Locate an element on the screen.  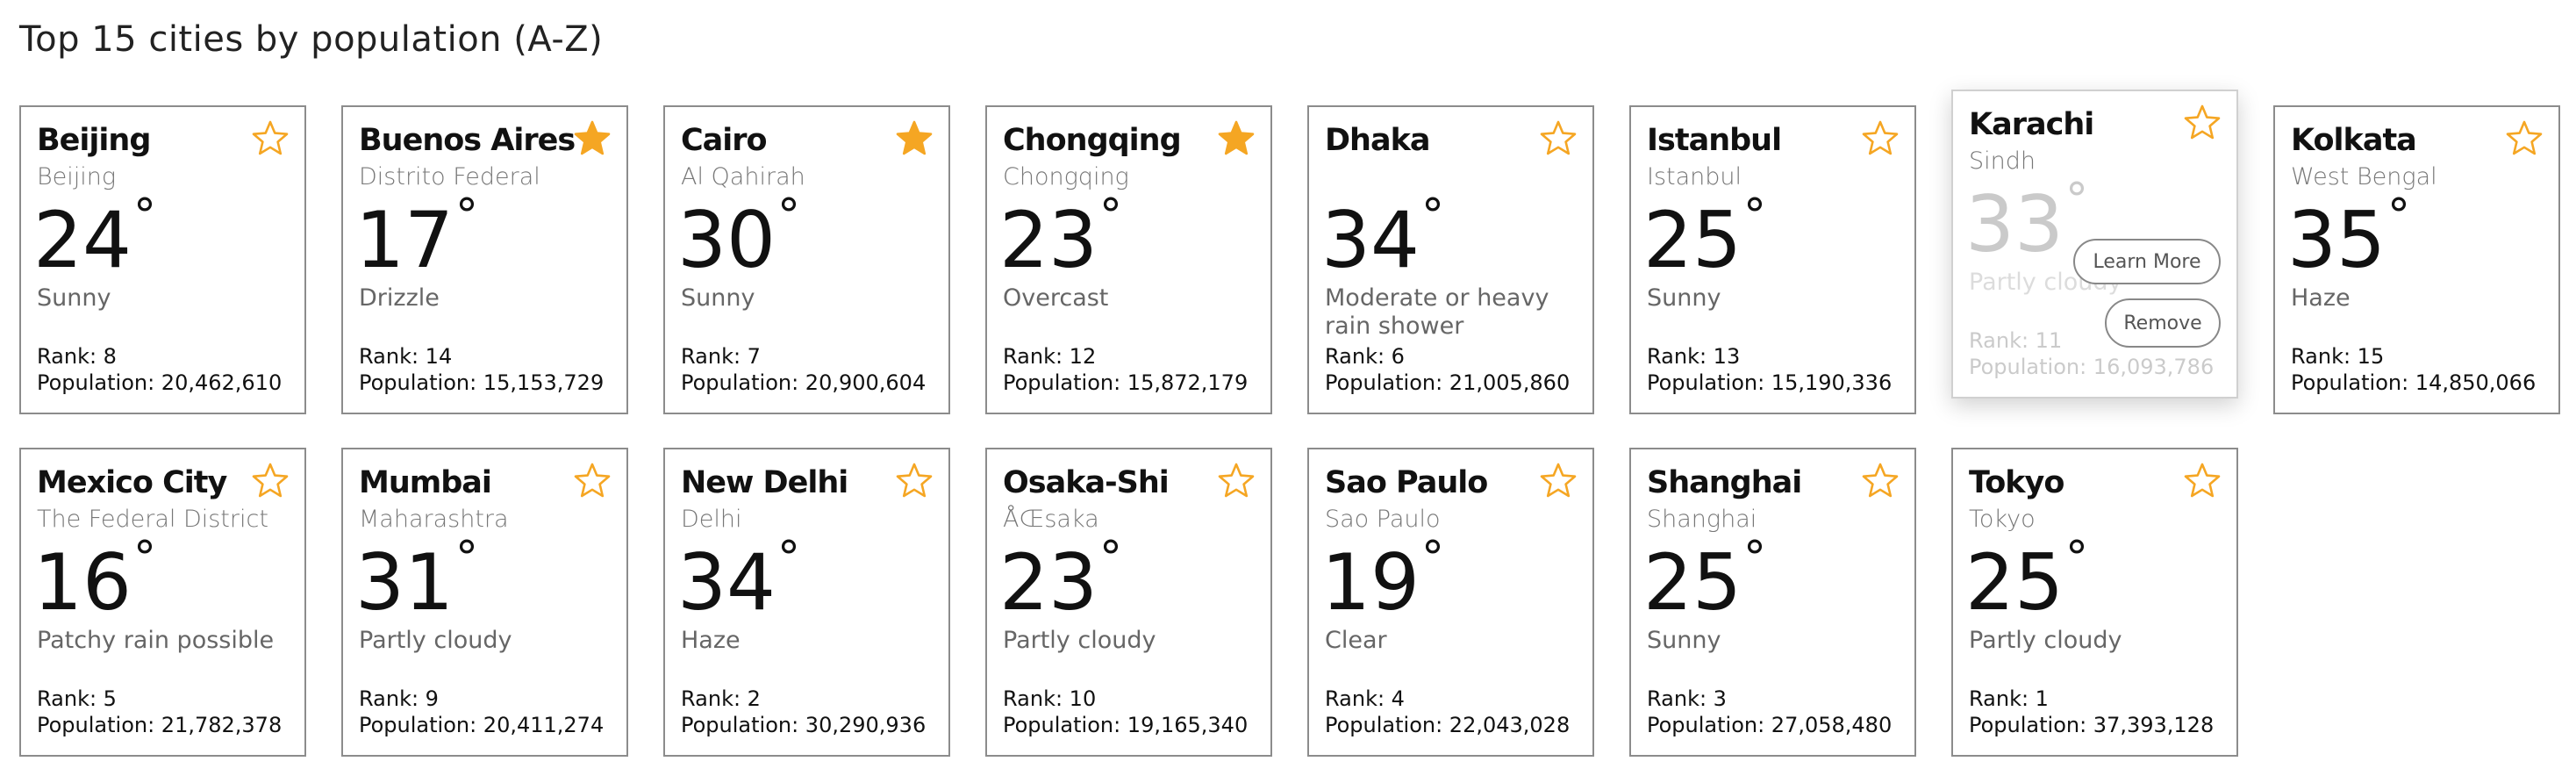
rank-text: Rank: 12 is located at coordinates (1050, 356).